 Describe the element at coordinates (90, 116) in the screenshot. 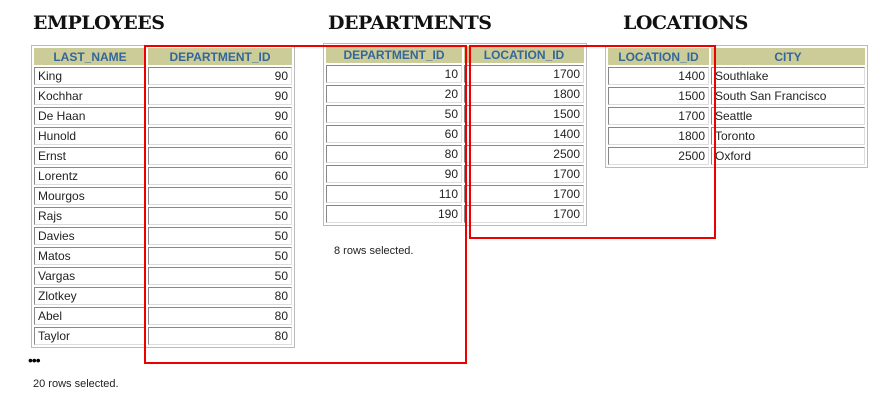

I see `table-cell: De Haan` at that location.